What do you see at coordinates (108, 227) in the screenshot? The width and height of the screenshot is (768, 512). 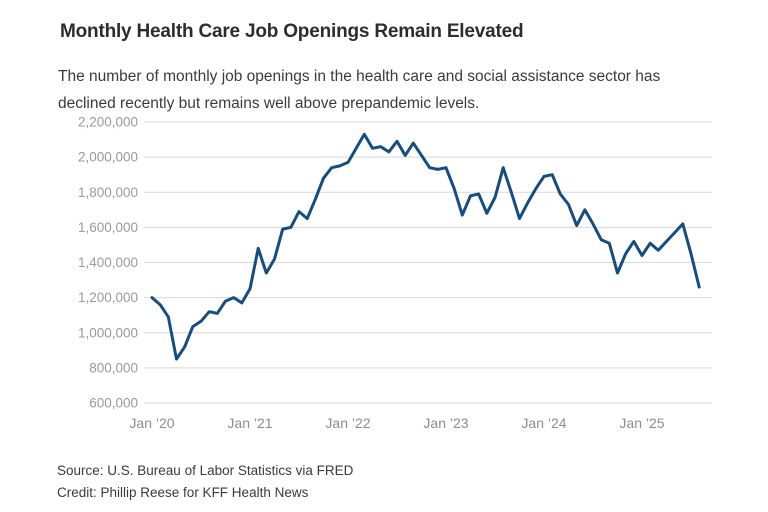 I see `y-tick-label: 1,600,000` at bounding box center [108, 227].